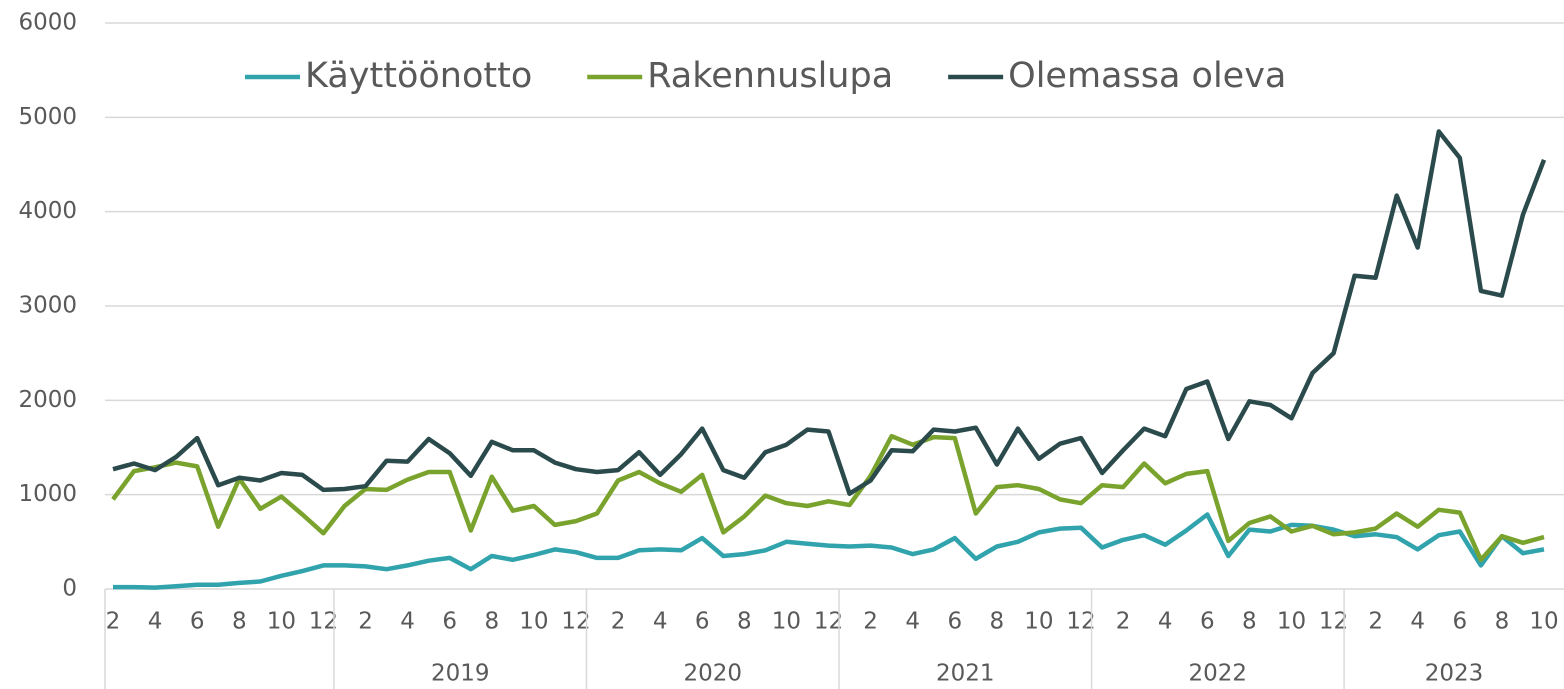 This screenshot has width=1564, height=689. What do you see at coordinates (47, 494) in the screenshot?
I see `y-tick-label: 1000` at bounding box center [47, 494].